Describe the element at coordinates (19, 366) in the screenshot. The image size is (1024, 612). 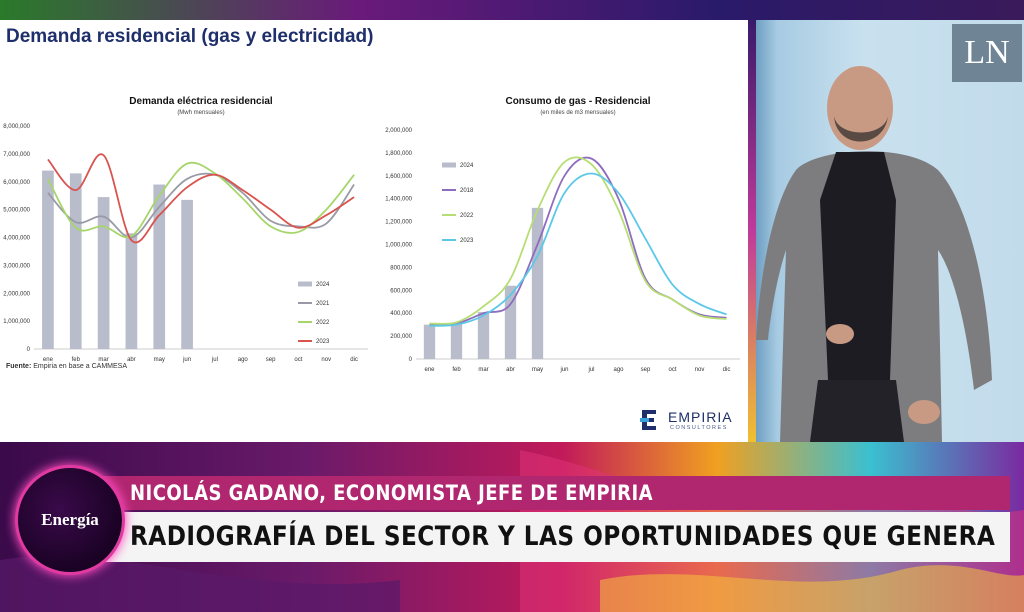
I see `source-label: Fuente:` at that location.